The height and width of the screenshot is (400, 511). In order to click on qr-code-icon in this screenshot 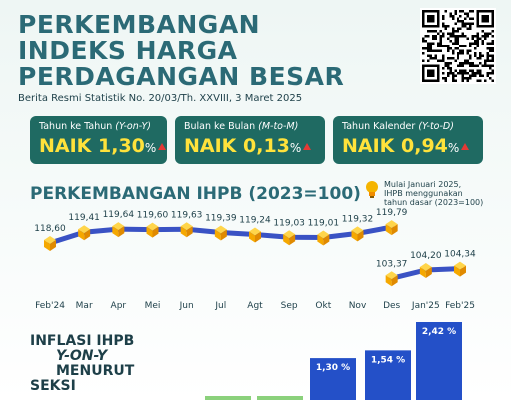, I will do `click(458, 46)`.